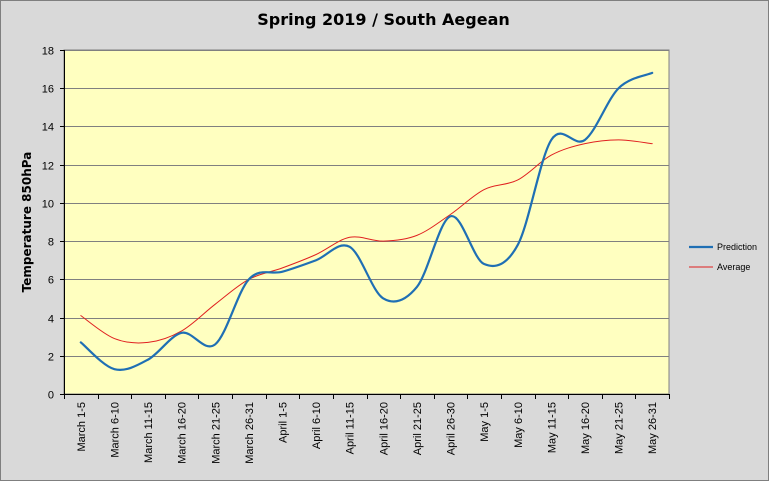 This screenshot has height=481, width=769. What do you see at coordinates (48, 90) in the screenshot?
I see `y-tick-label-8: 16` at bounding box center [48, 90].